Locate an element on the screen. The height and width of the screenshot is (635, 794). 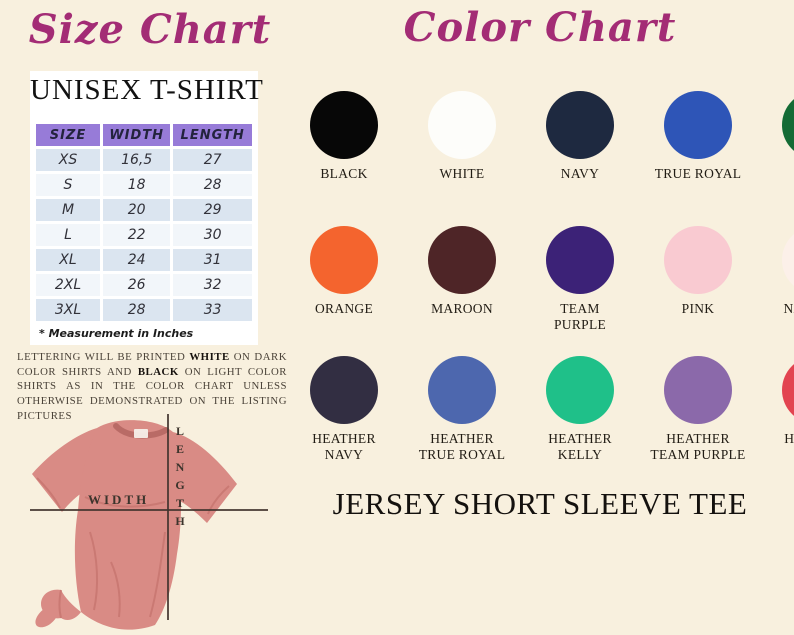
color-swatch-orange: ORANGE is located at coordinates (344, 279).